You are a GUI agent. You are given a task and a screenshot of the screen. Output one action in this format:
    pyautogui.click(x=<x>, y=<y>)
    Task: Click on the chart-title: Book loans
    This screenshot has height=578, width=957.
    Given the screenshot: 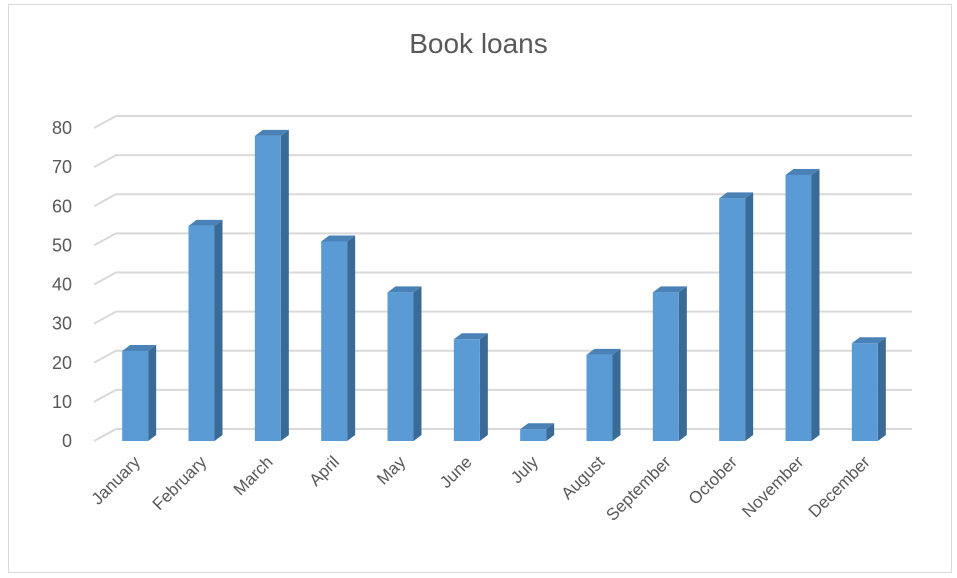 What is the action you would take?
    pyautogui.click(x=478, y=43)
    